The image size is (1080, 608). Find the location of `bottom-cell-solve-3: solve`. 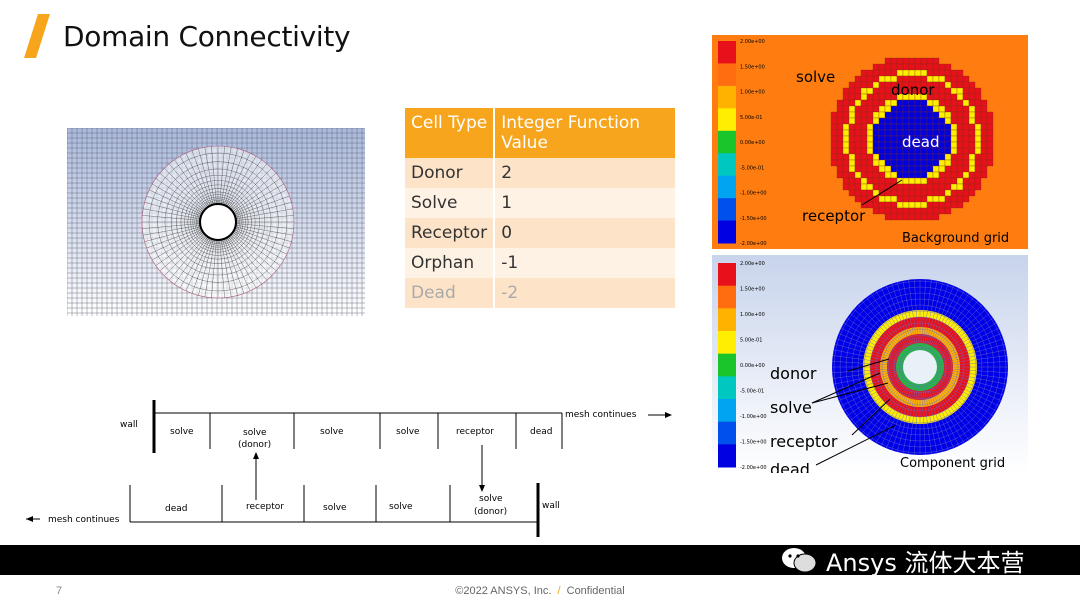

bottom-cell-solve-3: solve is located at coordinates (491, 499).